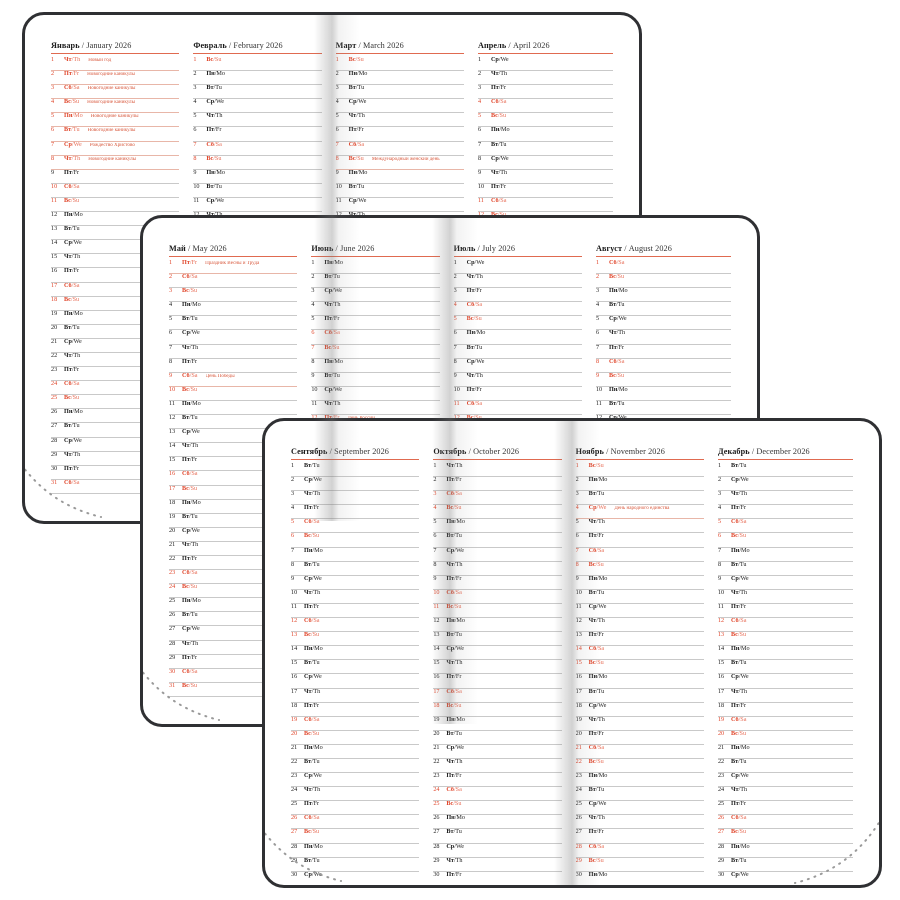  I want to click on day-row: 10 Вс/Su, so click(233, 394).